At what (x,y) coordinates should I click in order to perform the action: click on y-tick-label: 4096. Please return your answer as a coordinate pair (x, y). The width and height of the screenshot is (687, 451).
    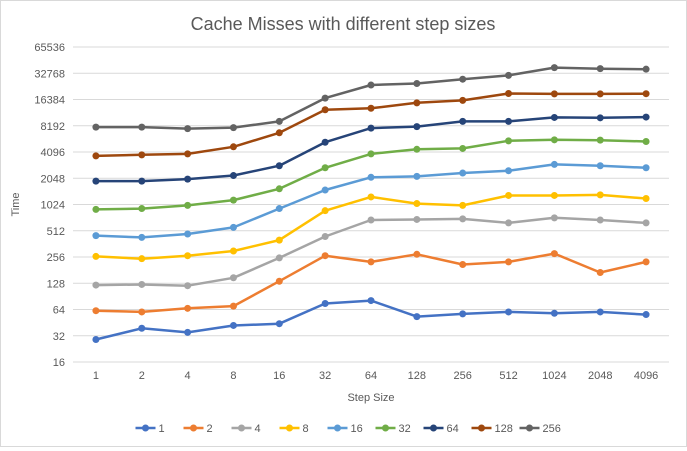
    Looking at the image, I should click on (53, 153).